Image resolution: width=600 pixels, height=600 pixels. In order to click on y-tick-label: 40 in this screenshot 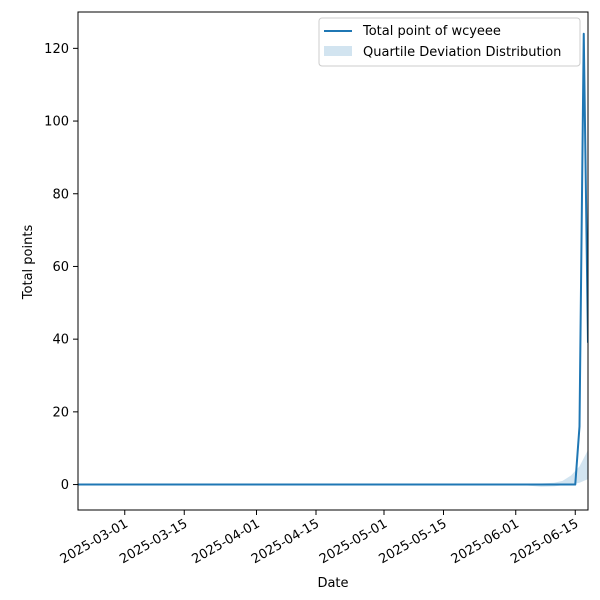, I will do `click(60, 340)`.